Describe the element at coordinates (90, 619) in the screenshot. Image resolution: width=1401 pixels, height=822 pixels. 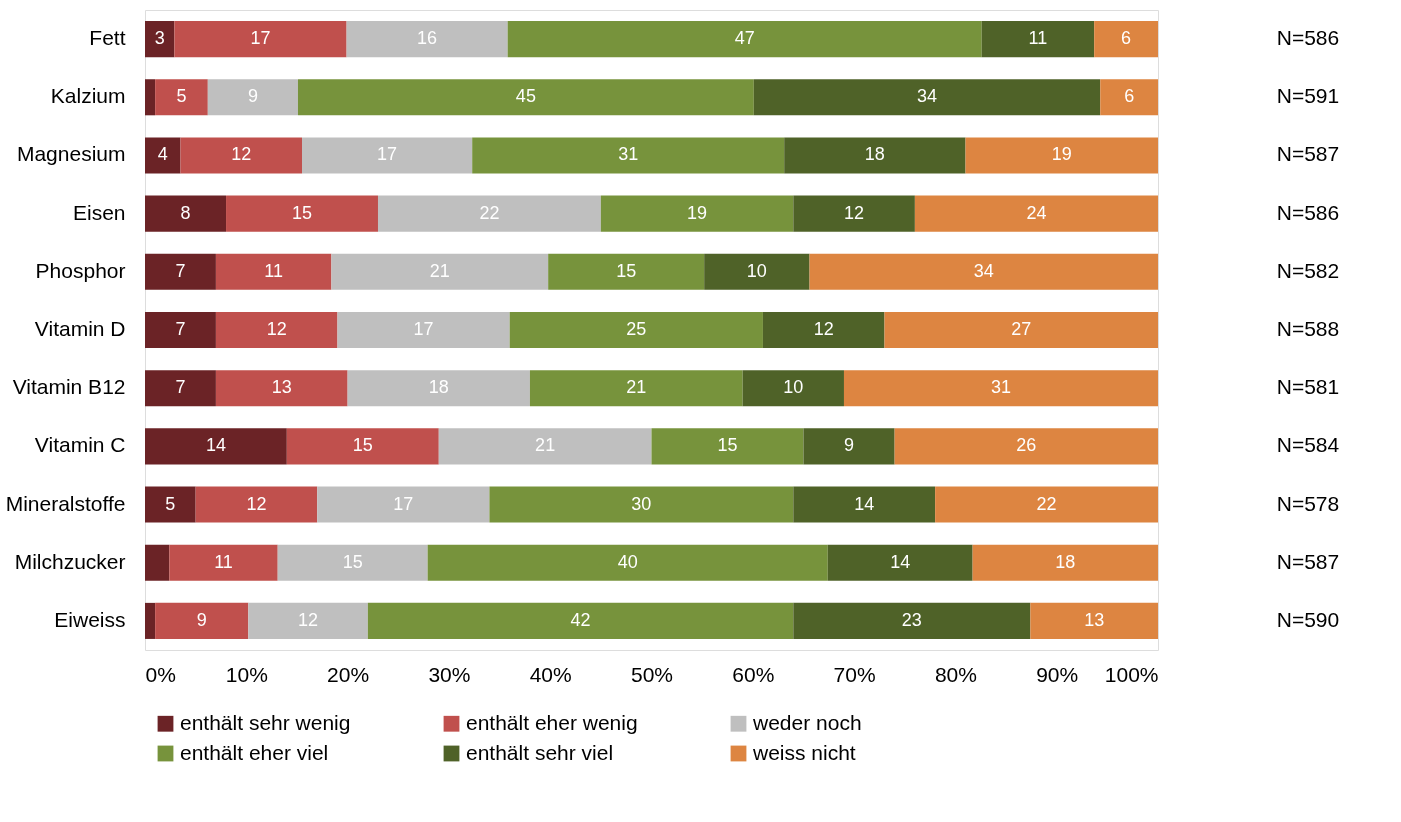
I see `y-tick-label: Eiweiss` at that location.